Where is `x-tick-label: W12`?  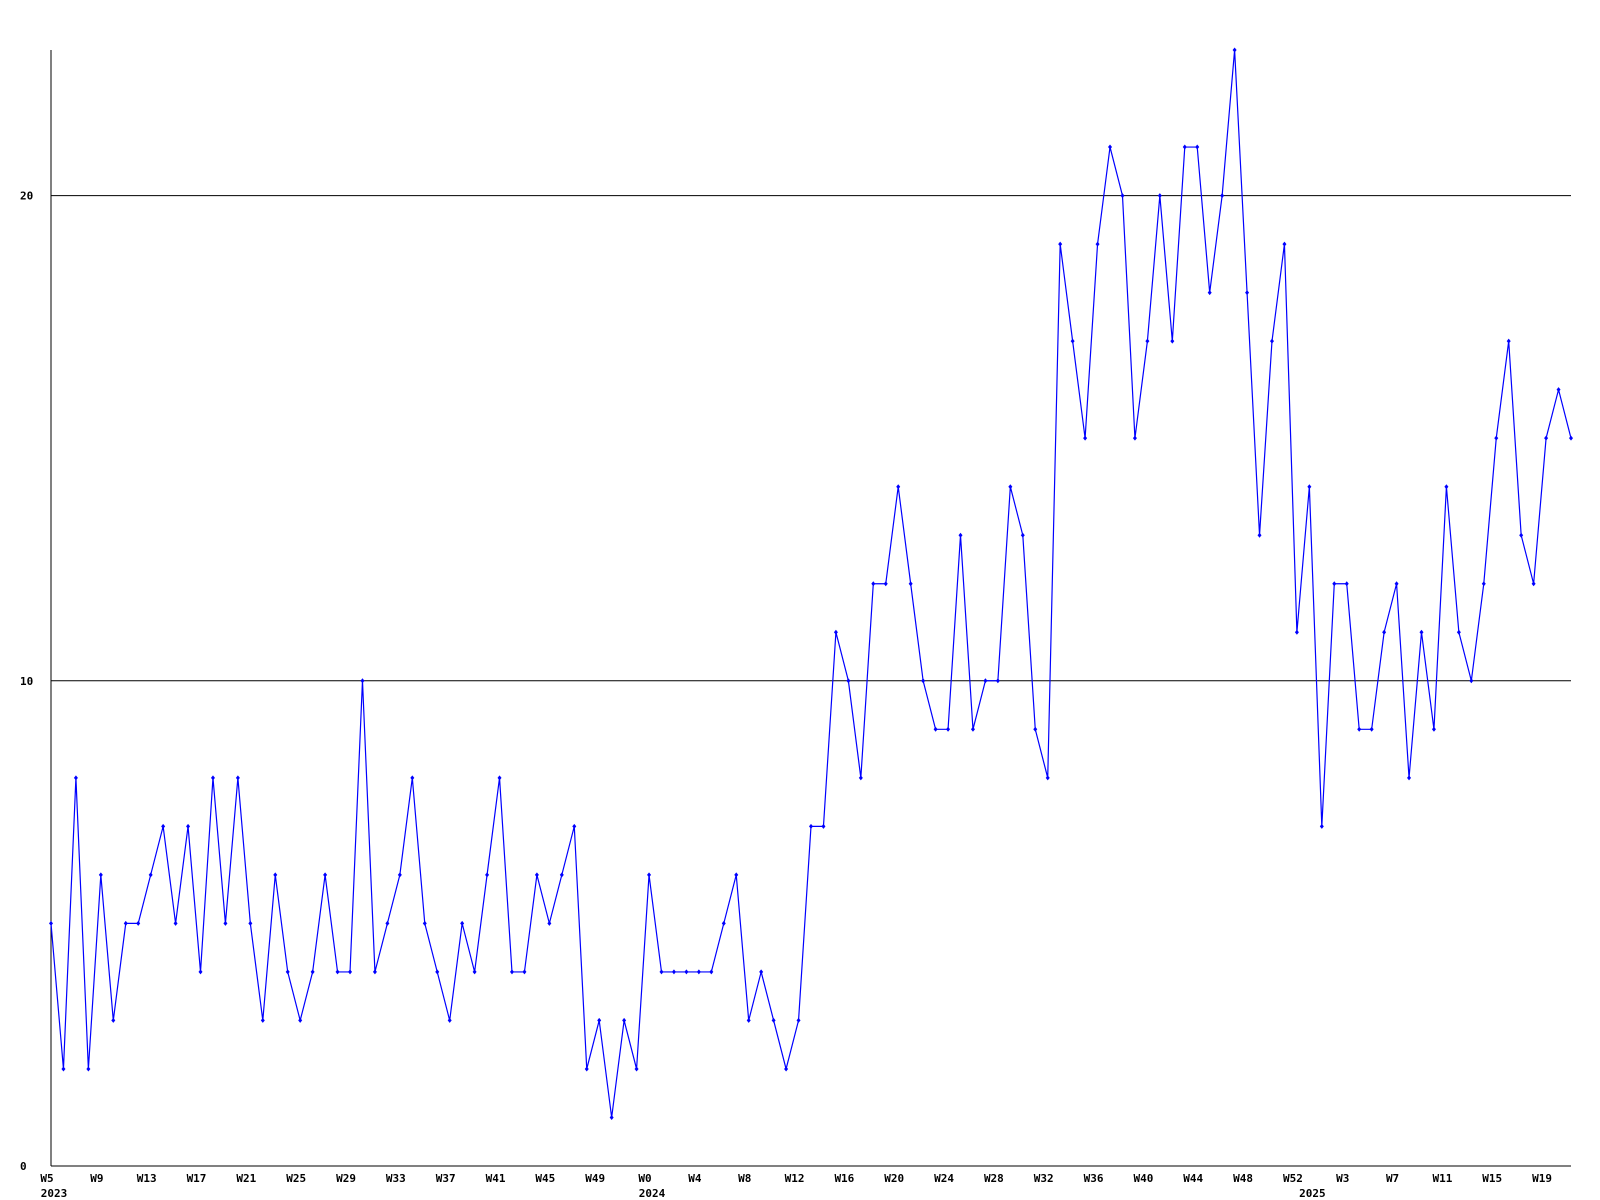 x-tick-label: W12 is located at coordinates (795, 1178).